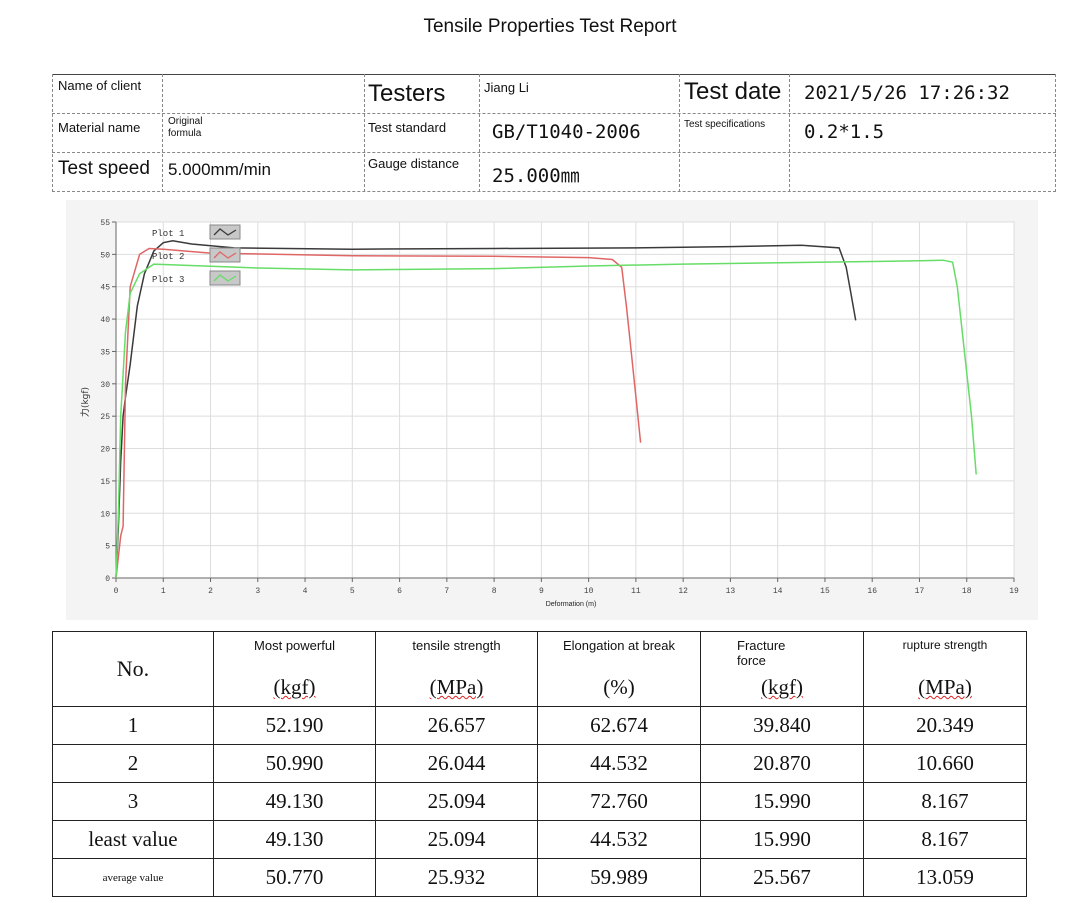  Describe the element at coordinates (506, 87) in the screenshot. I see `testers-value: Jiang Li` at that location.